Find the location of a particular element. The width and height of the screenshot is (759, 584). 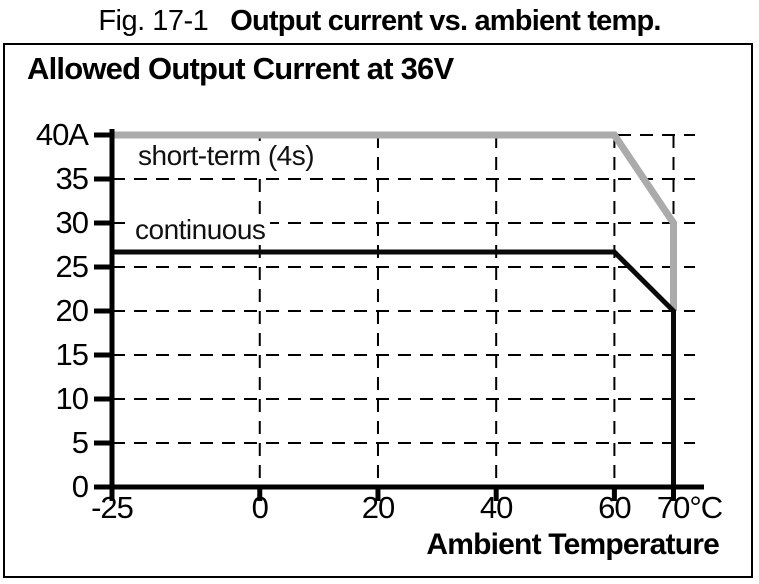

series-label-continuous: continuous is located at coordinates (200, 230).